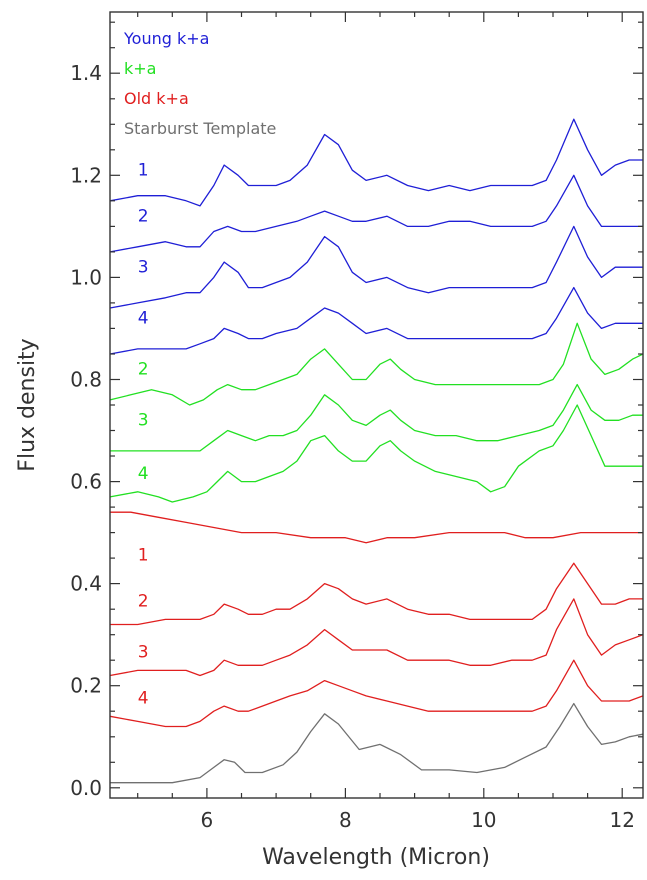  What do you see at coordinates (86, 73) in the screenshot?
I see `y-tick-label: 1.4` at bounding box center [86, 73].